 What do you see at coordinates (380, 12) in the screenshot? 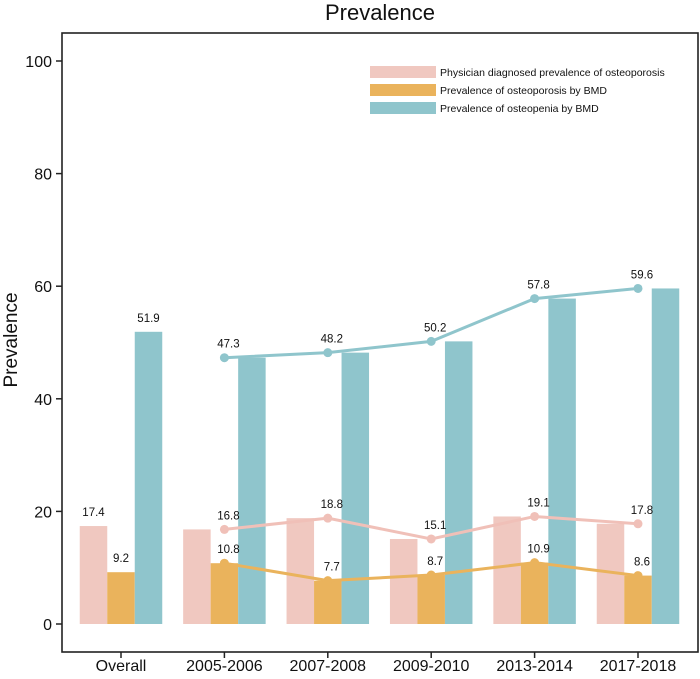
I see `chart-title: Prevalence` at bounding box center [380, 12].